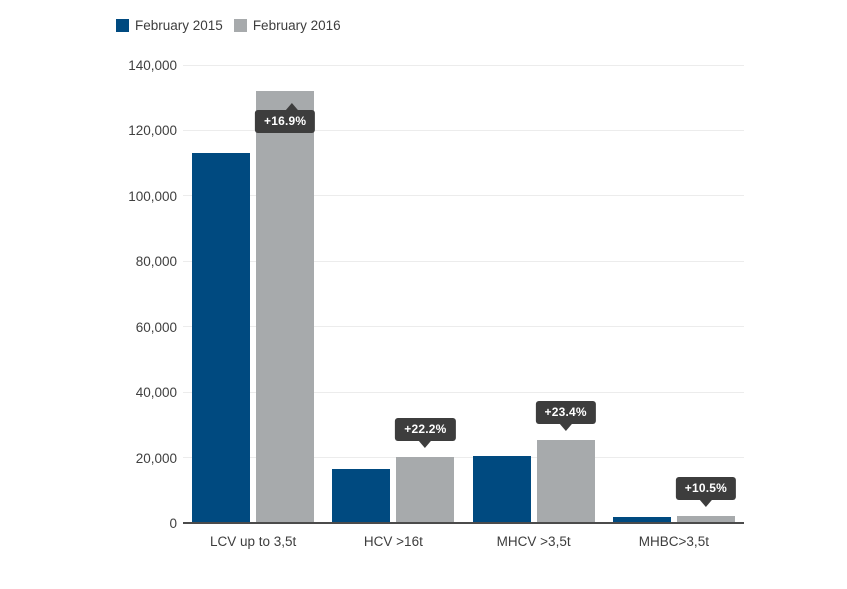 The height and width of the screenshot is (589, 847). I want to click on annotation-badge: +10.5%, so click(705, 492).